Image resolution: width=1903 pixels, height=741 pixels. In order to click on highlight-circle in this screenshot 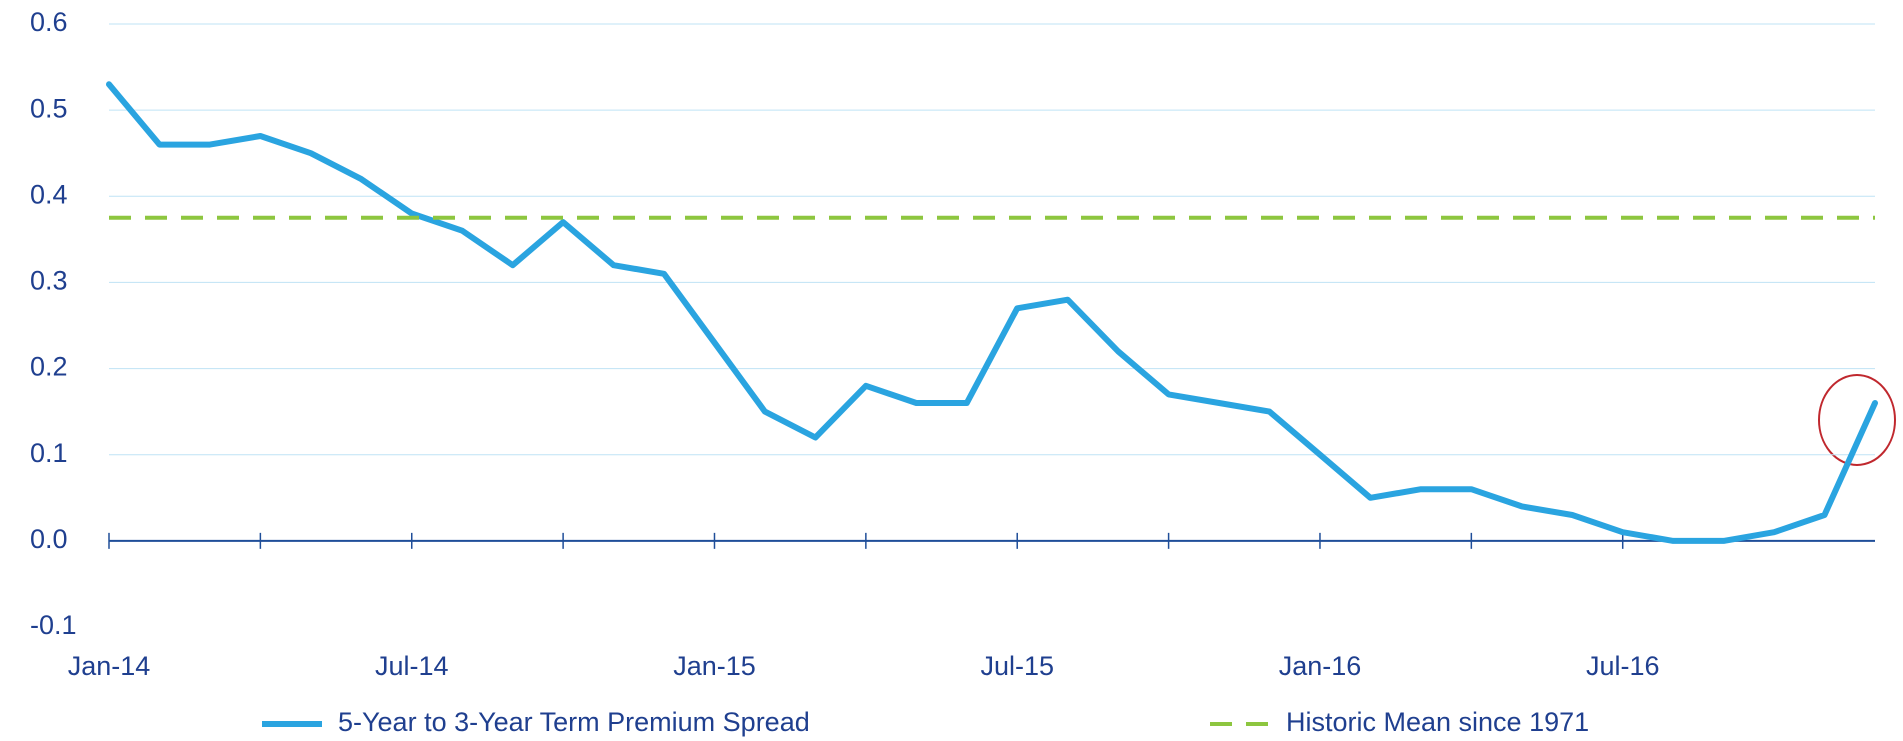, I will do `click(1857, 420)`.